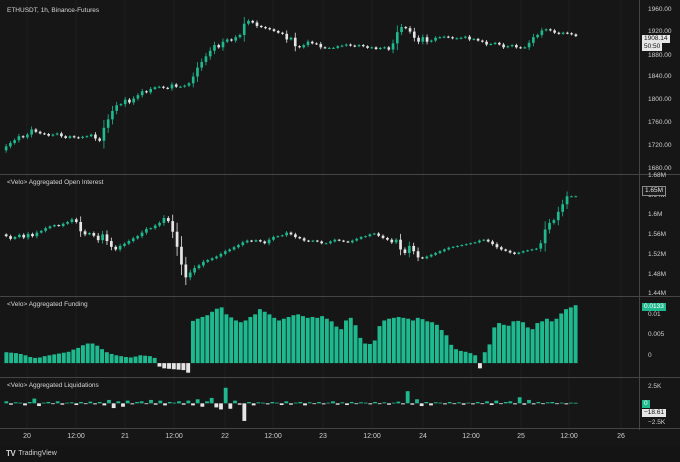 This screenshot has height=462, width=680. What do you see at coordinates (650, 355) in the screenshot?
I see `funding-y-tick: 0` at bounding box center [650, 355].